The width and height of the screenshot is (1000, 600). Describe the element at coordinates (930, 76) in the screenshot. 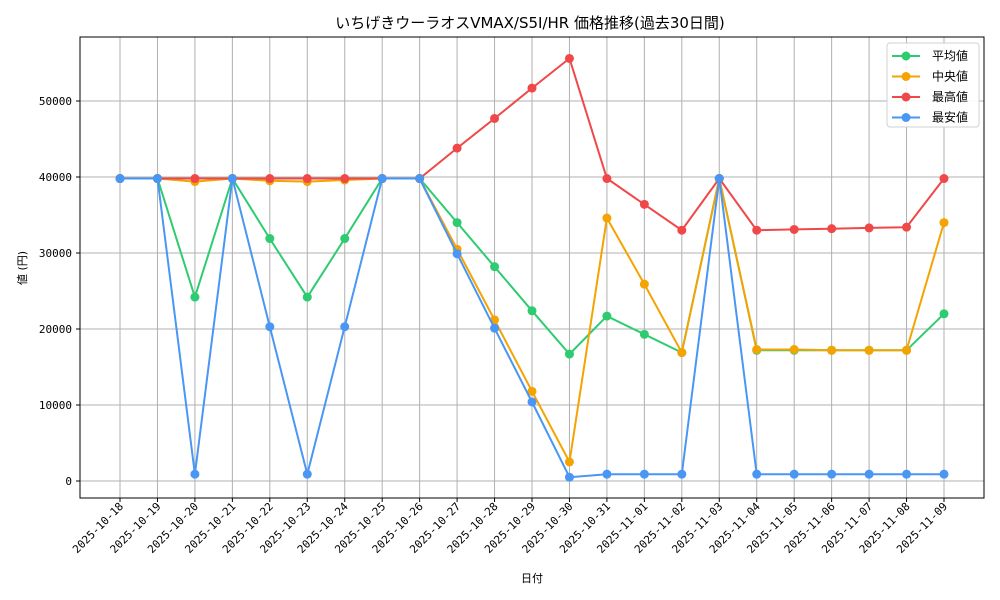

I see `legend-item: 中央値` at that location.